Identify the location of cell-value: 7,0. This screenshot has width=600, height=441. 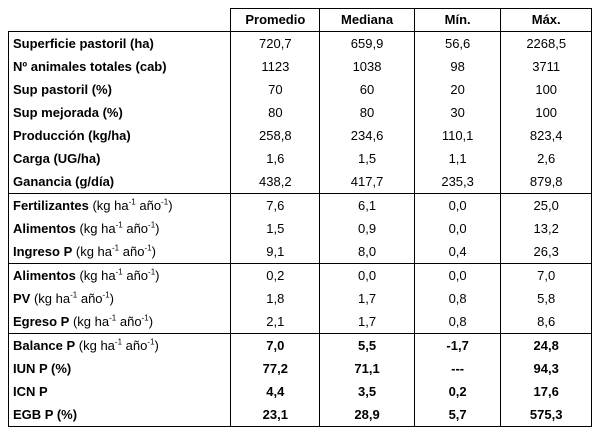
(275, 345).